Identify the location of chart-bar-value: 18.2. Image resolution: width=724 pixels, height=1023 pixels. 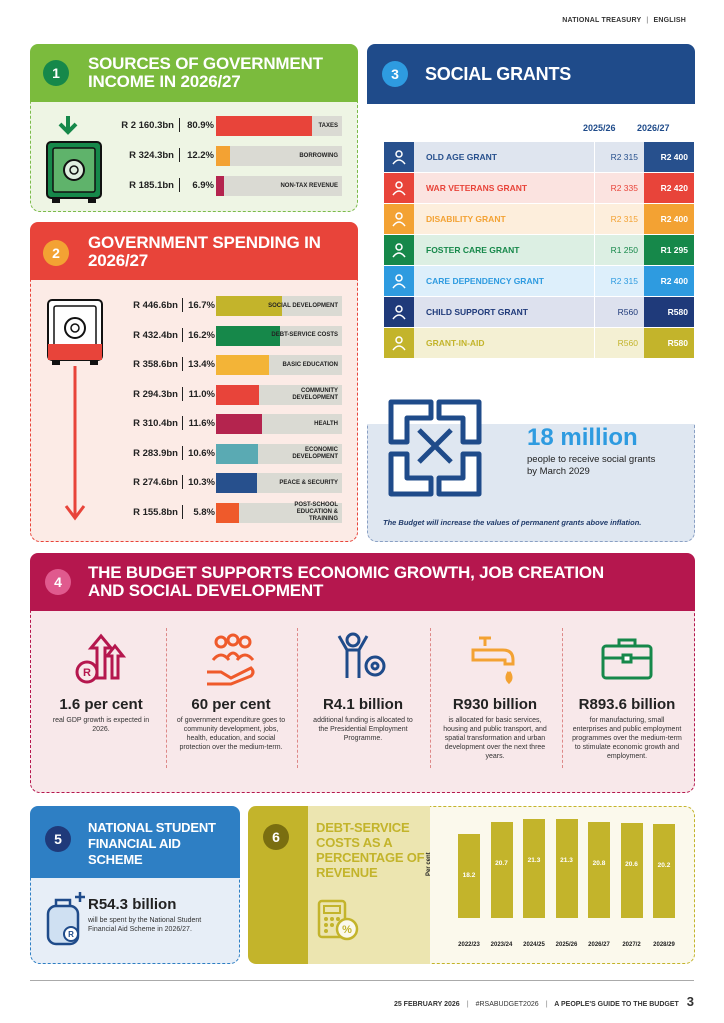
(469, 875).